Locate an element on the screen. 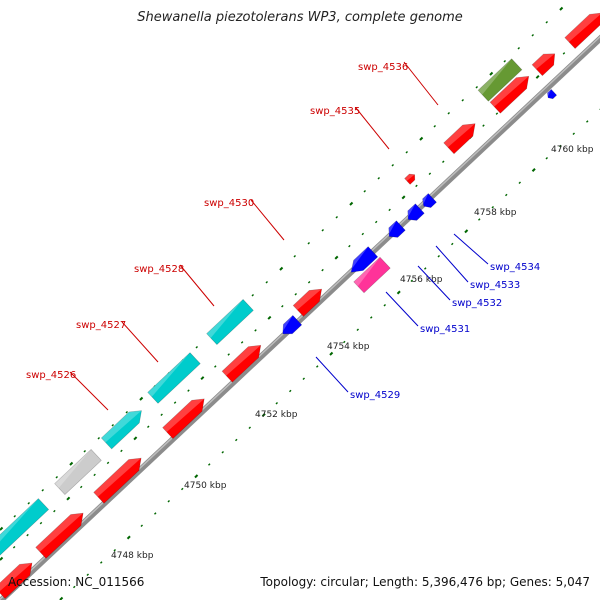 The width and height of the screenshot is (600, 600). gene-label: swp_4532 is located at coordinates (477, 303).